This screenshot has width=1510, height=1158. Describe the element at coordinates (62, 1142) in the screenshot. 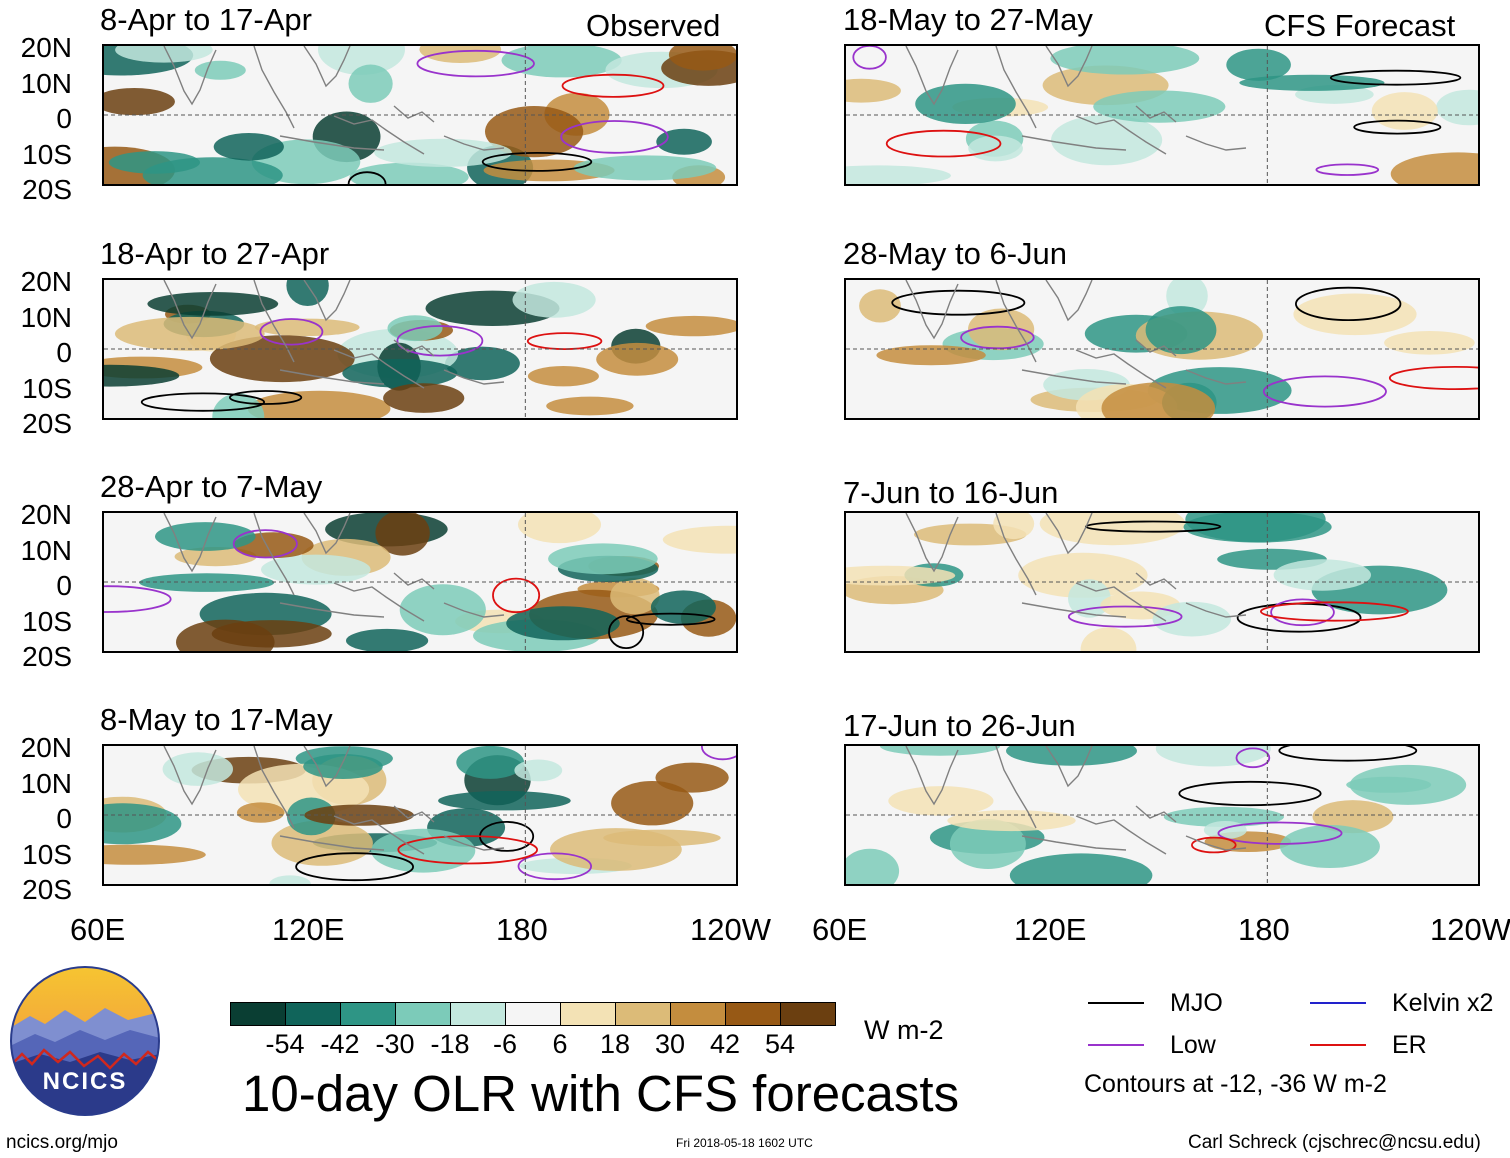

I see `footer-url: ncics.org/mjo` at that location.